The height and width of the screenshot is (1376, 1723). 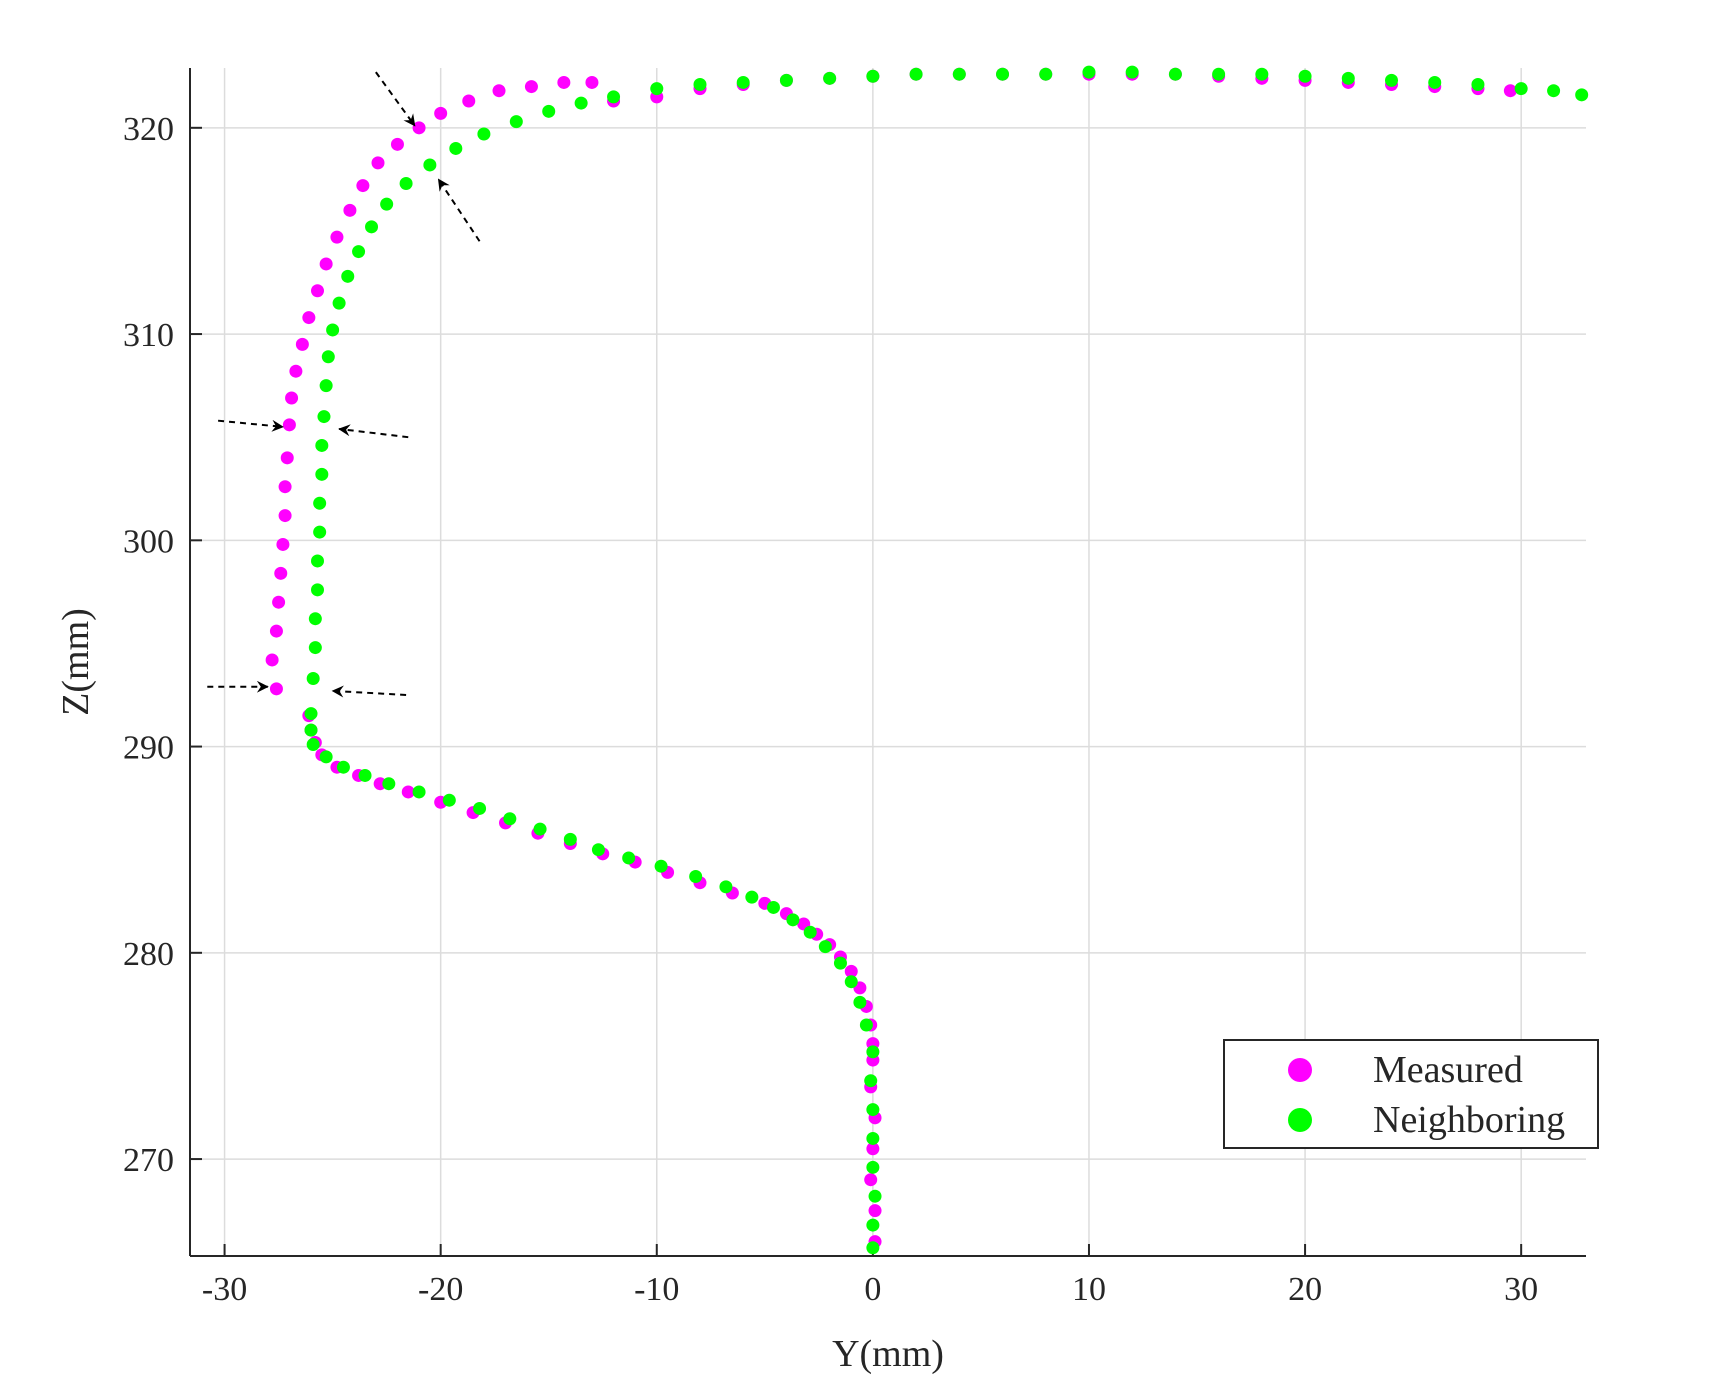 What do you see at coordinates (1411, 1094) in the screenshot?
I see `legend: Measured Neighboring` at bounding box center [1411, 1094].